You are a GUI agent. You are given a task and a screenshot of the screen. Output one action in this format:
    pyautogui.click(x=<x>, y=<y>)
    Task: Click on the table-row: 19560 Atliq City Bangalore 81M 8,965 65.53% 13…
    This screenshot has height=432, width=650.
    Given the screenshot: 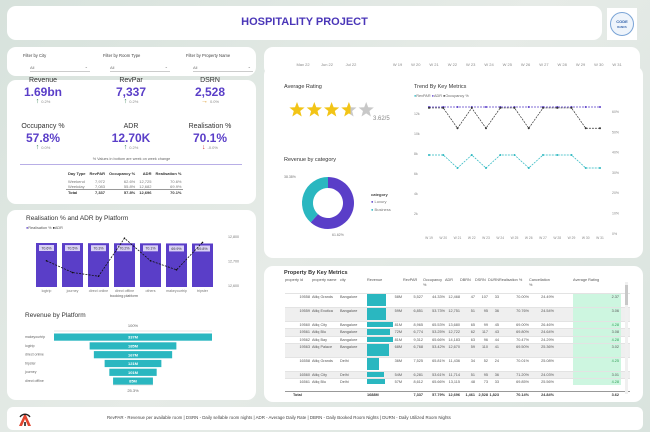 What is the action you would take?
    pyautogui.click(x=457, y=325)
    